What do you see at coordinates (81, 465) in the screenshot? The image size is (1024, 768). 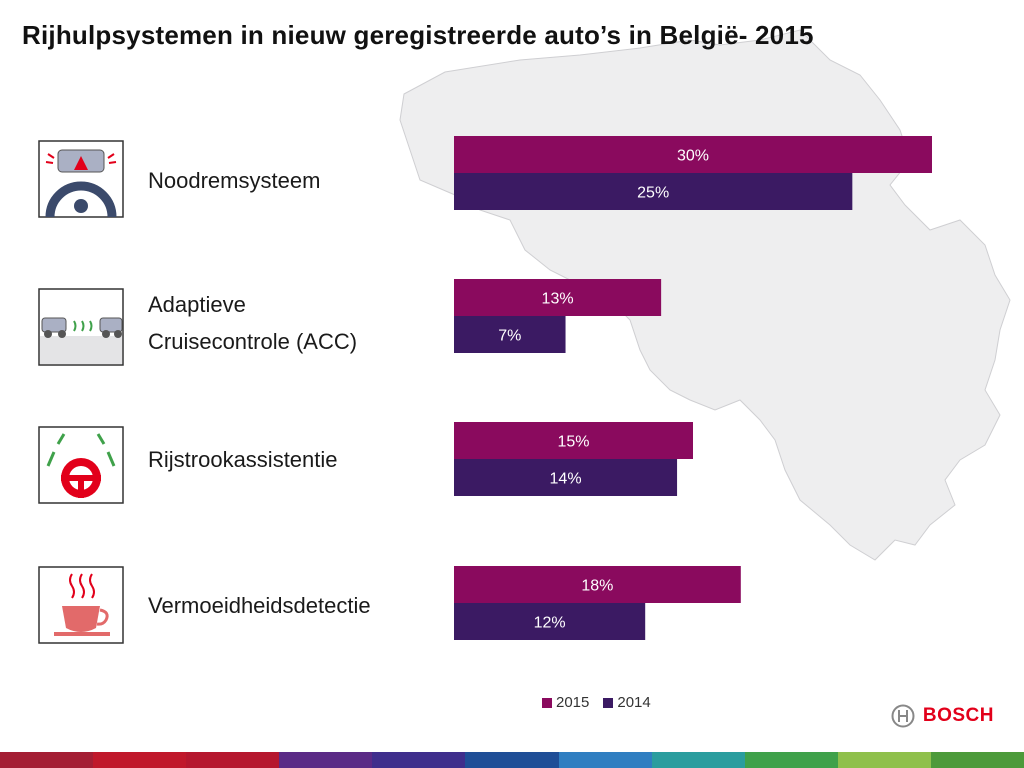 I see `lane-assist-icon` at bounding box center [81, 465].